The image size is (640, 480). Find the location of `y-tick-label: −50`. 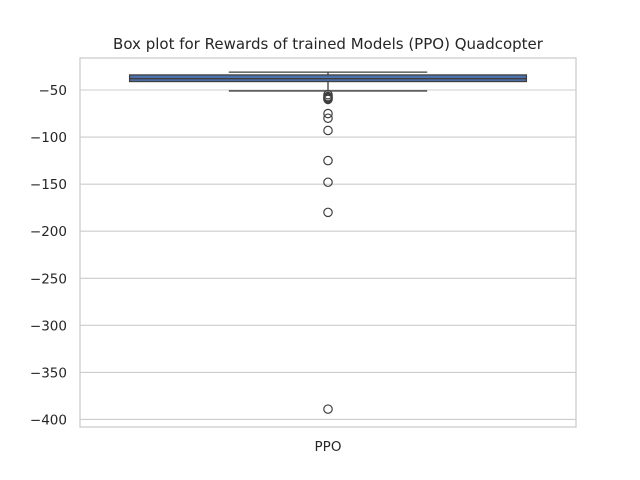

y-tick-label: −50 is located at coordinates (53, 91).